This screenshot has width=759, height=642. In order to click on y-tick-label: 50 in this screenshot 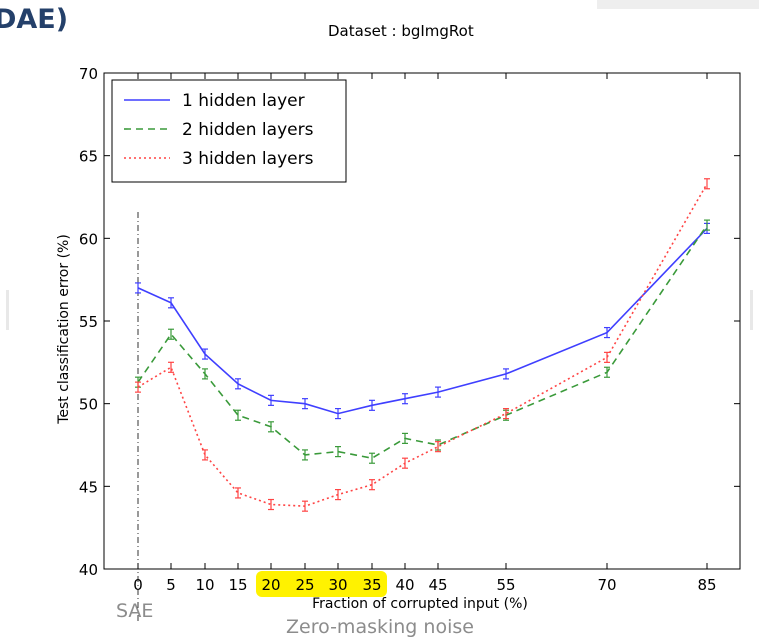, I will do `click(88, 405)`.